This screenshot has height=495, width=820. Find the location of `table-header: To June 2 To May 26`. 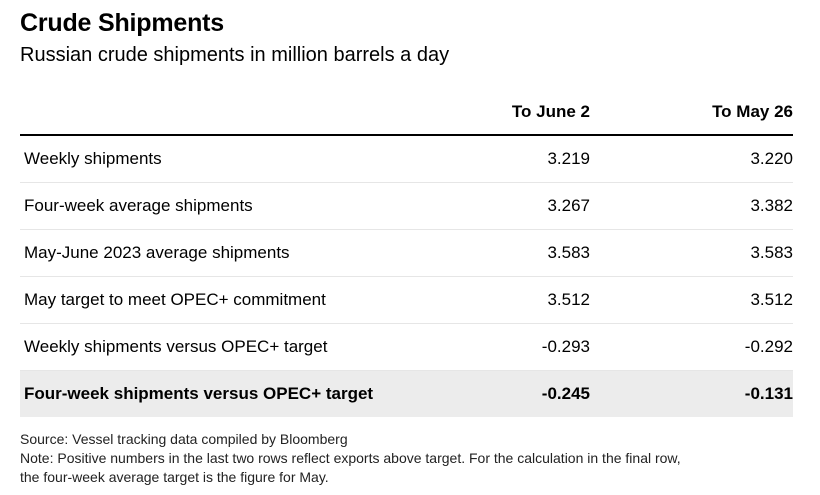

table-header: To June 2 To May 26 is located at coordinates (406, 115).